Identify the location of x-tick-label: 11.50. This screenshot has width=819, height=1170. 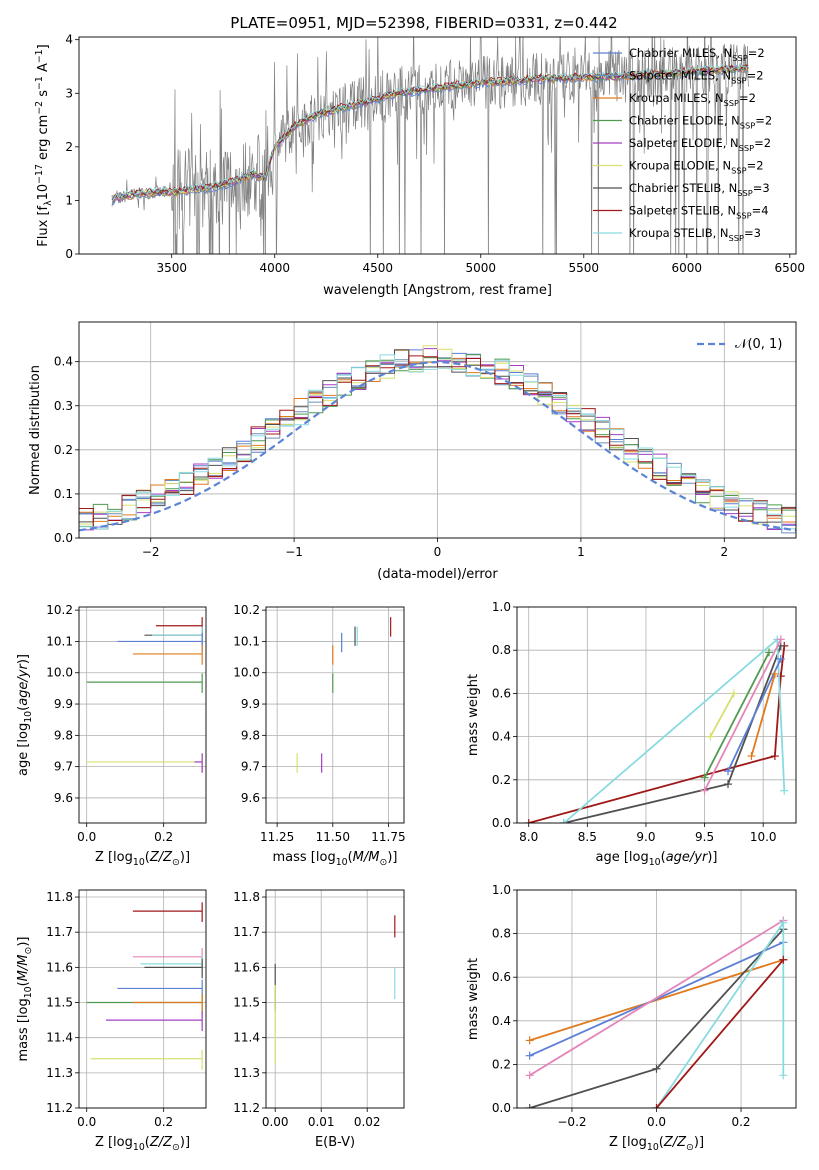
(333, 837).